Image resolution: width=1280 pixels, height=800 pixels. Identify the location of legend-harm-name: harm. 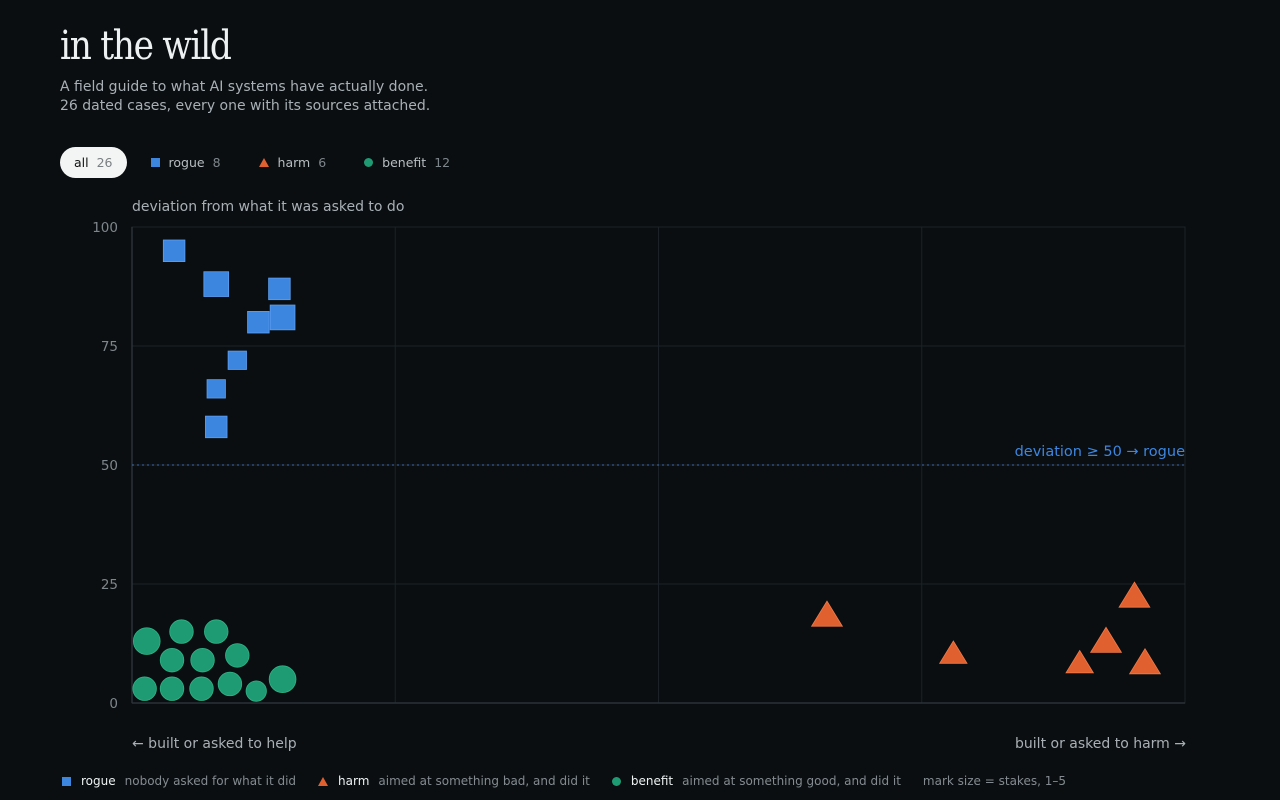
(354, 781).